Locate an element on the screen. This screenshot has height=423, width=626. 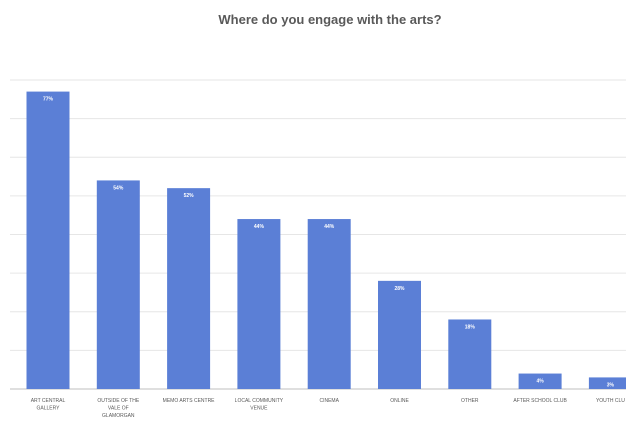
chart-title: Where do you engage with the arts? is located at coordinates (329, 19).